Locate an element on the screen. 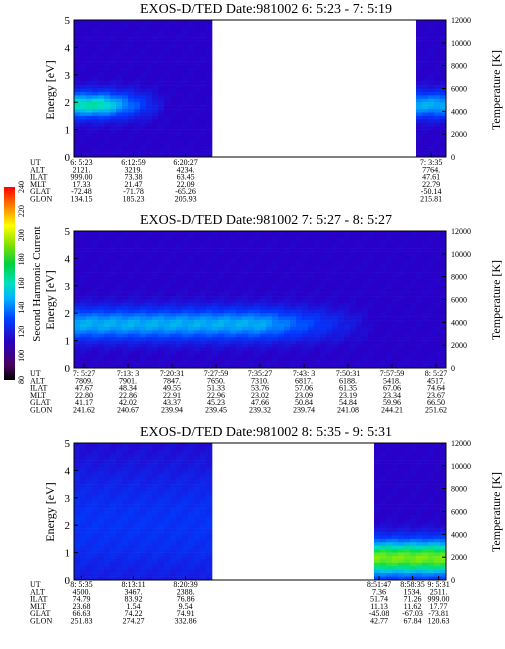 The image size is (505, 649). y-tick-label: 5 is located at coordinates (68, 21).